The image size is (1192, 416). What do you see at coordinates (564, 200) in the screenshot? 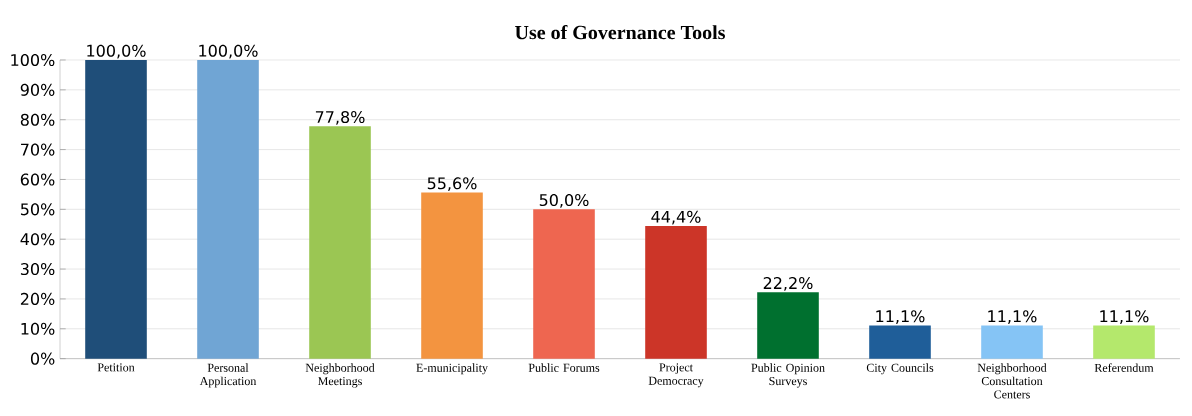
I see `data-label: 50,0%` at bounding box center [564, 200].